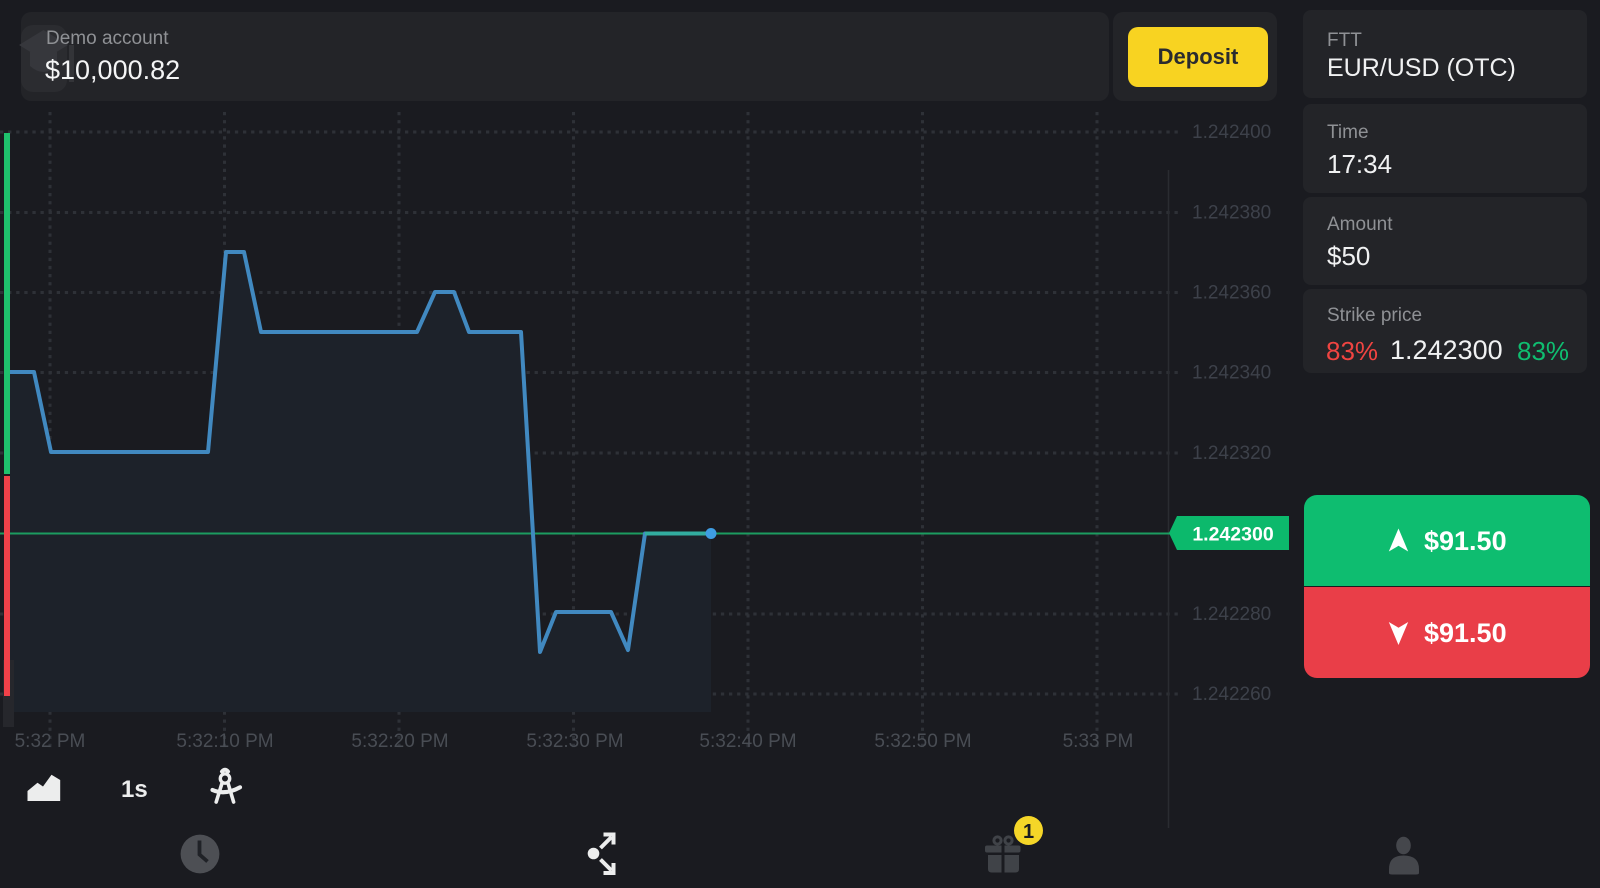  What do you see at coordinates (134, 789) in the screenshot?
I see `svg-text: 1s` at bounding box center [134, 789].